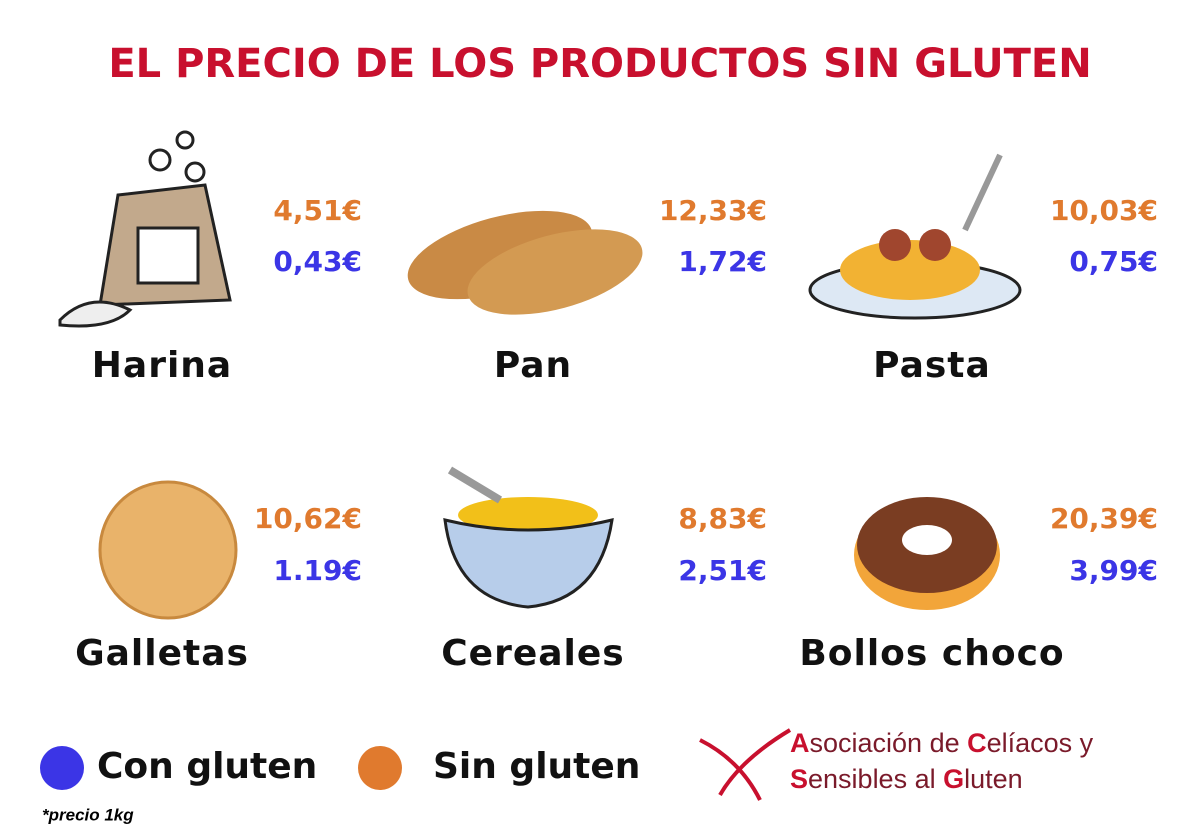  What do you see at coordinates (1113, 261) in the screenshot?
I see `price-con-gluten: 0,75€` at bounding box center [1113, 261].